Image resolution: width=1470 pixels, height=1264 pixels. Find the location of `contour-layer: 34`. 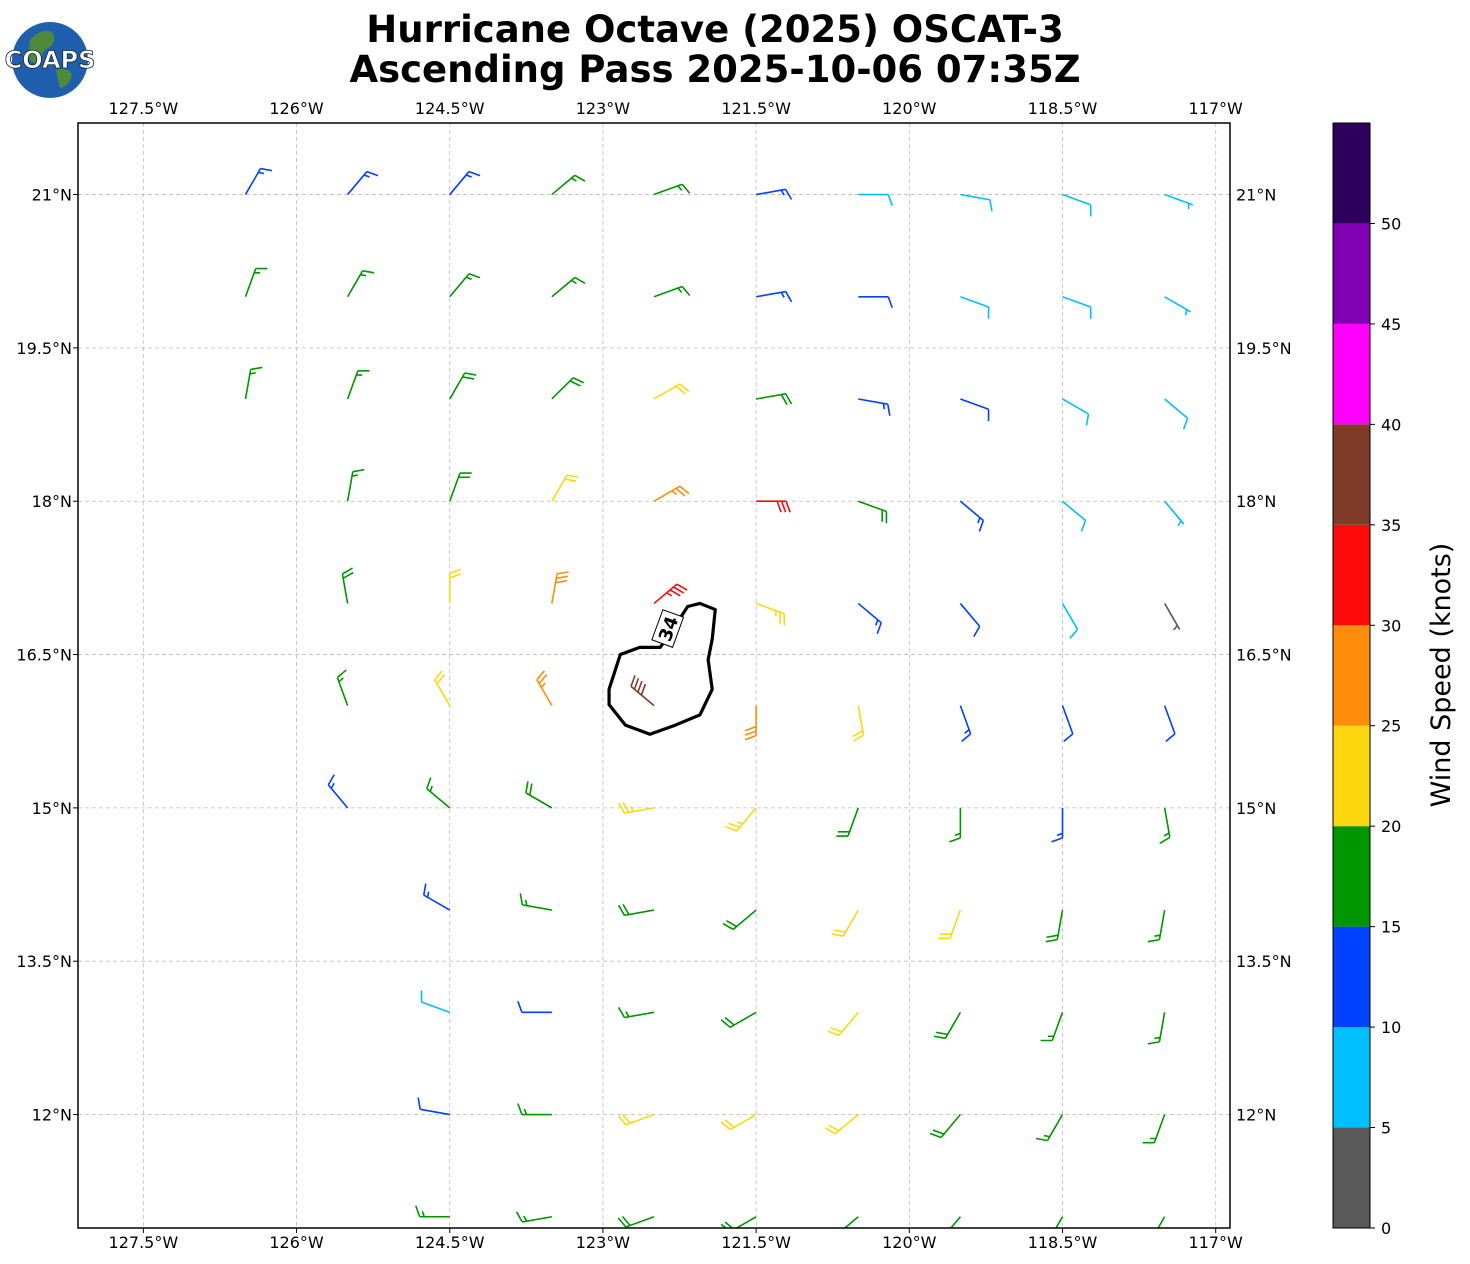

contour-layer: 34 is located at coordinates (662, 668).